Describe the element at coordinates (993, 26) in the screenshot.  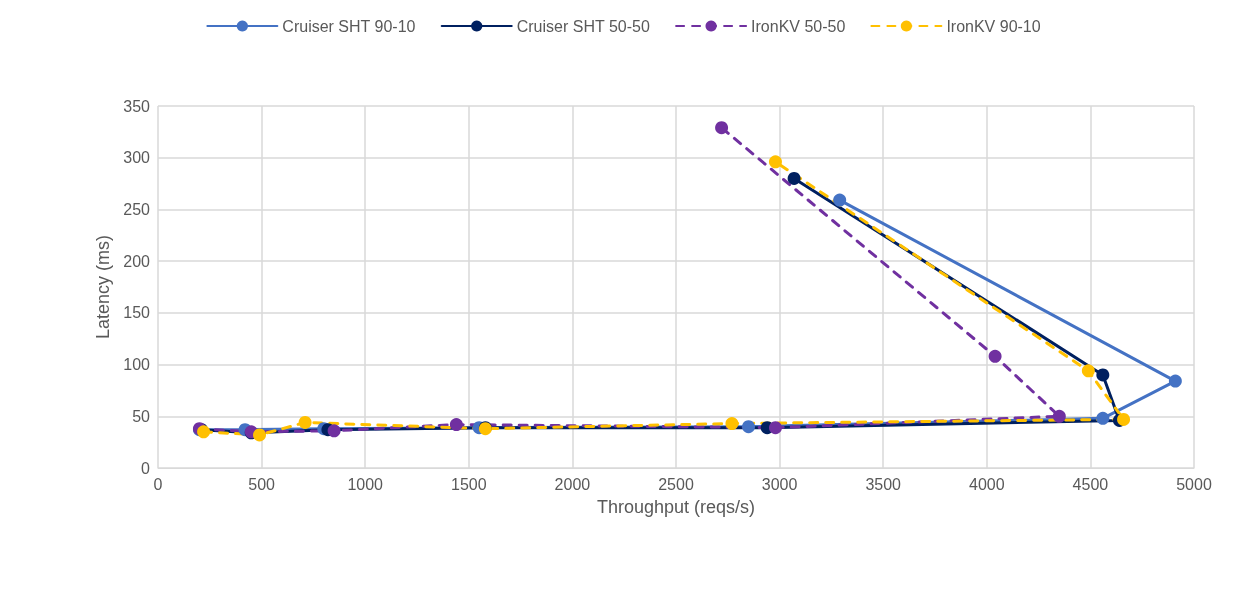
I see `legend-label: IronKV 90-10` at that location.